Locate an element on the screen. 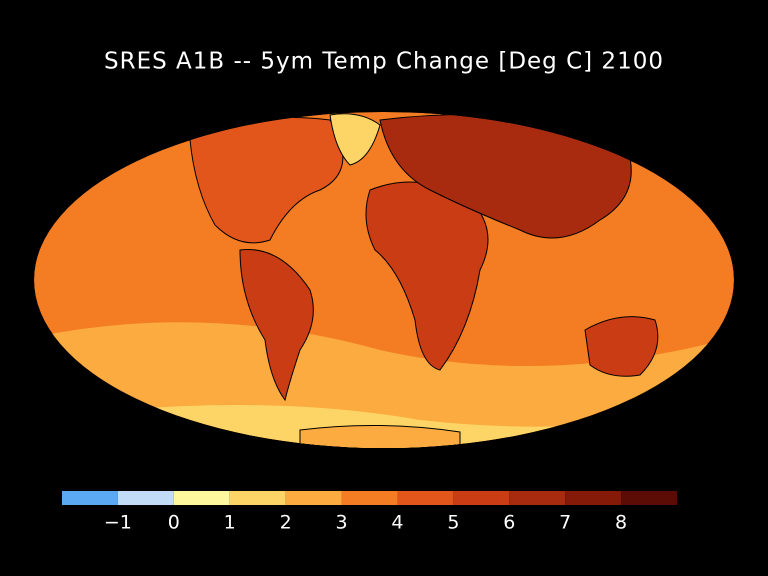 The width and height of the screenshot is (768, 576). colorbar: −1 0 1 2 3 4 5 6 7 8 is located at coordinates (369, 512).